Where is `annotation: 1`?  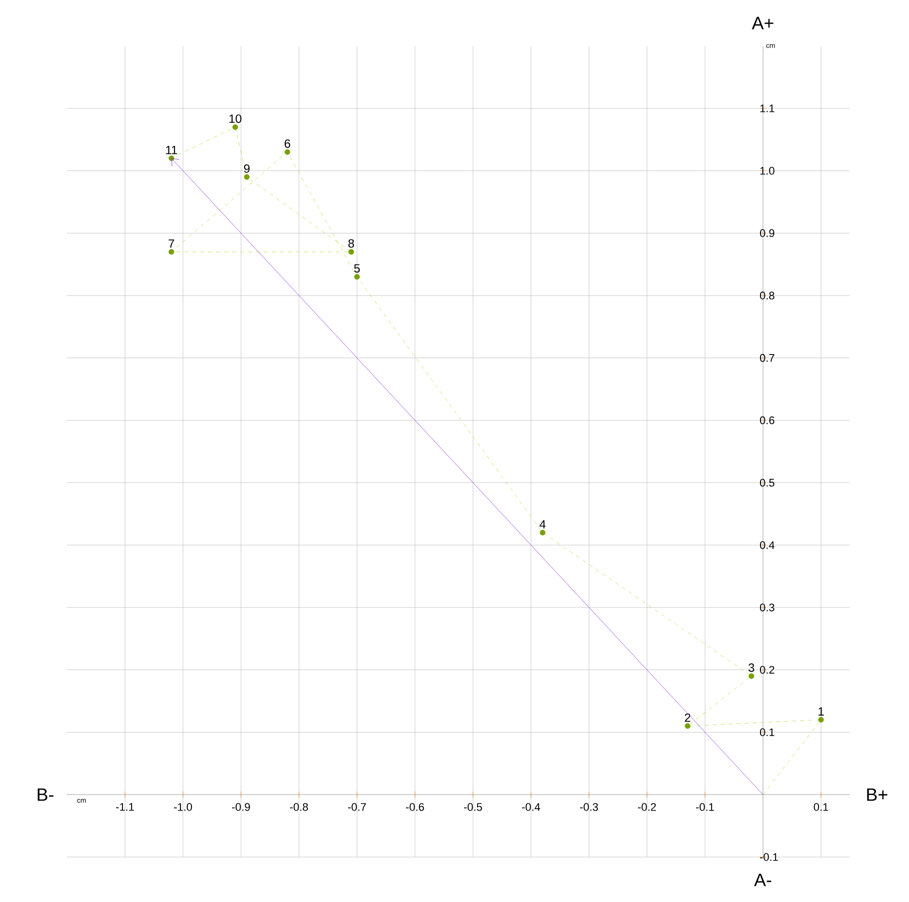
annotation: 1 is located at coordinates (821, 711).